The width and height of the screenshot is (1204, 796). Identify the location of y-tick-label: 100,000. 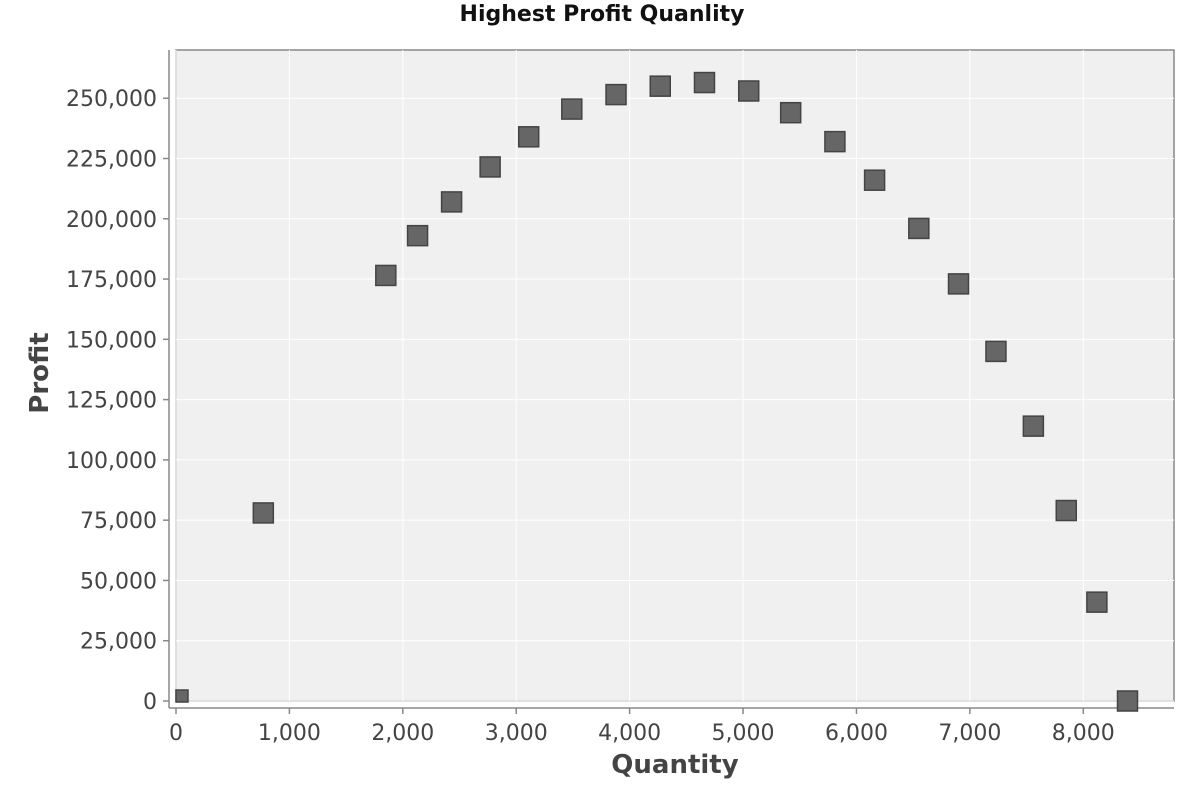
(111, 461).